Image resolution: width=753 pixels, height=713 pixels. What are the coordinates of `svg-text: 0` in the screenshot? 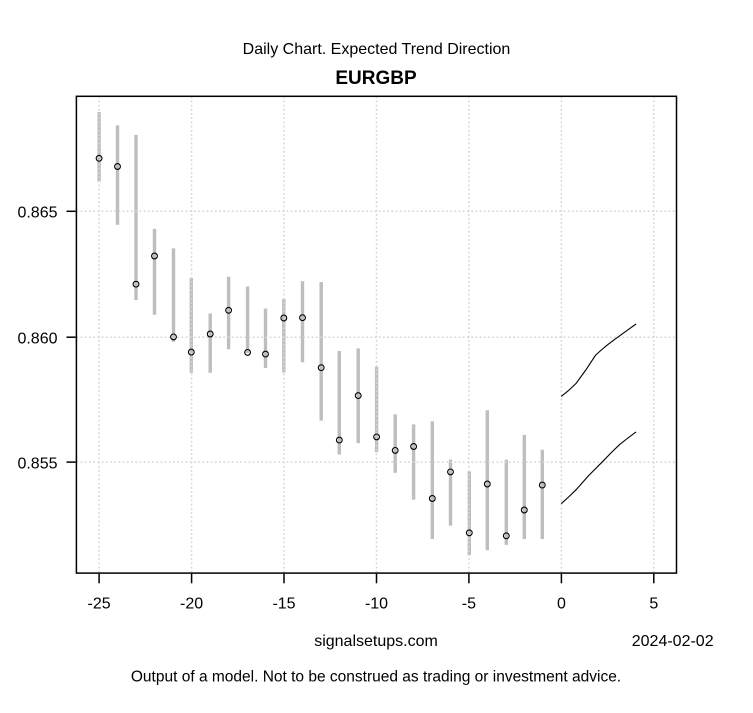 It's located at (561, 604).